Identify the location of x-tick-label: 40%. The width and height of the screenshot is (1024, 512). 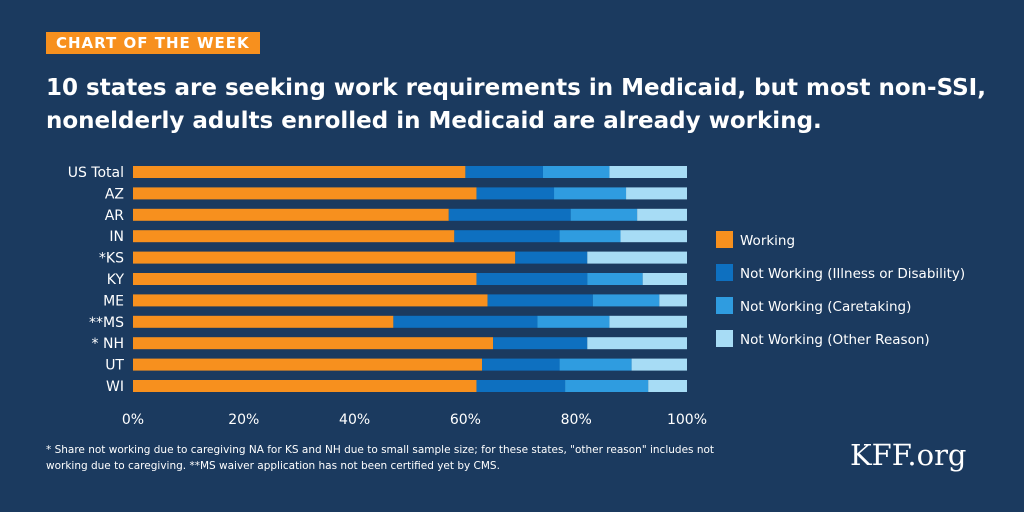
(354, 420).